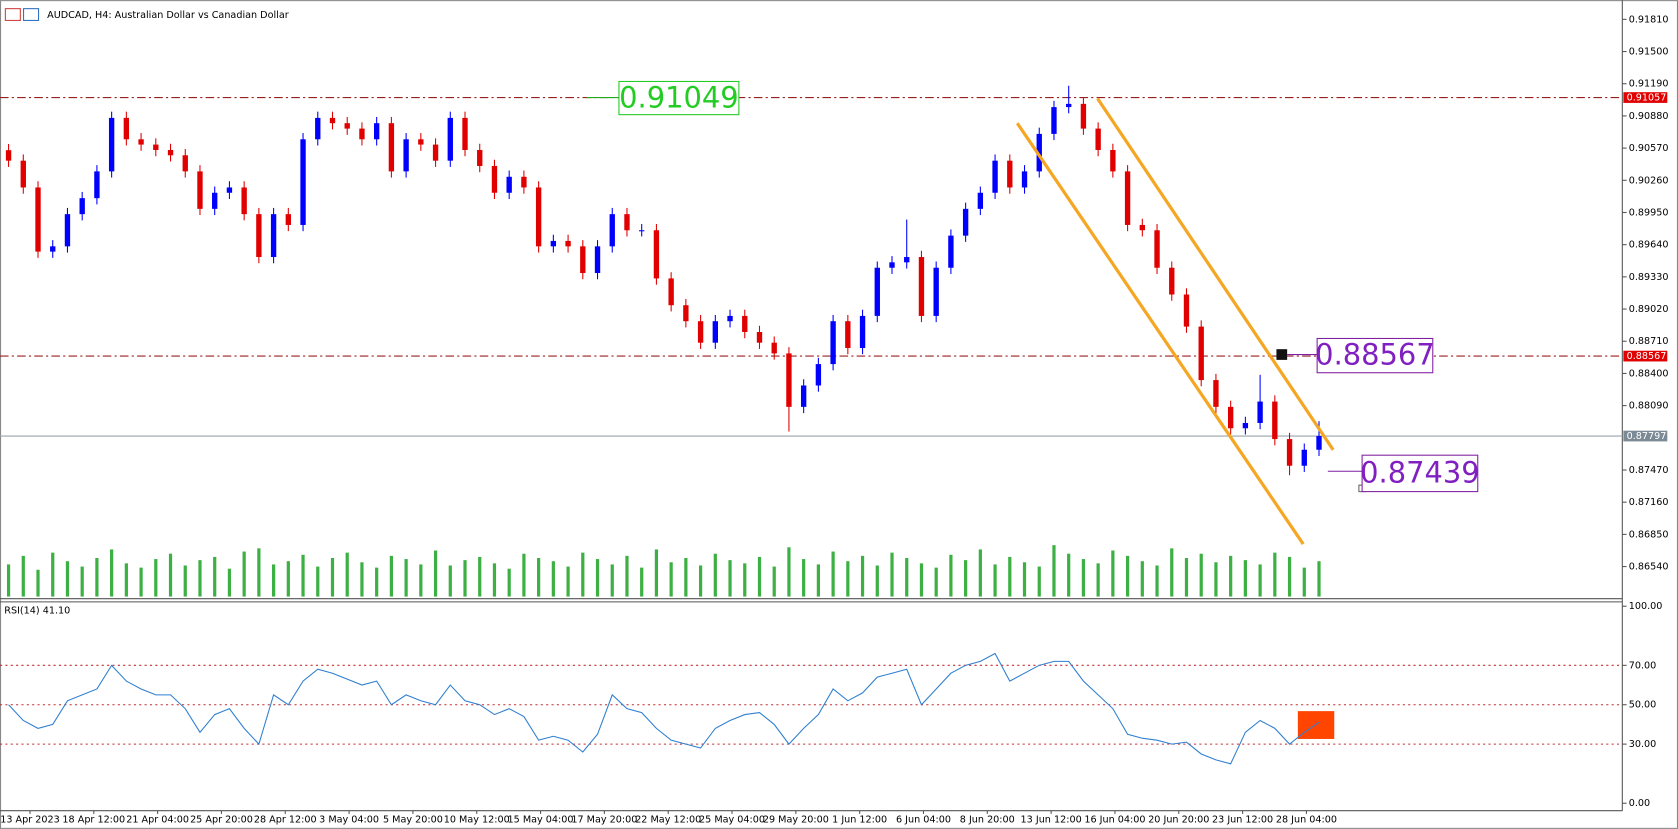  I want to click on x-tick-label: 28 Apr 12:00, so click(285, 819).